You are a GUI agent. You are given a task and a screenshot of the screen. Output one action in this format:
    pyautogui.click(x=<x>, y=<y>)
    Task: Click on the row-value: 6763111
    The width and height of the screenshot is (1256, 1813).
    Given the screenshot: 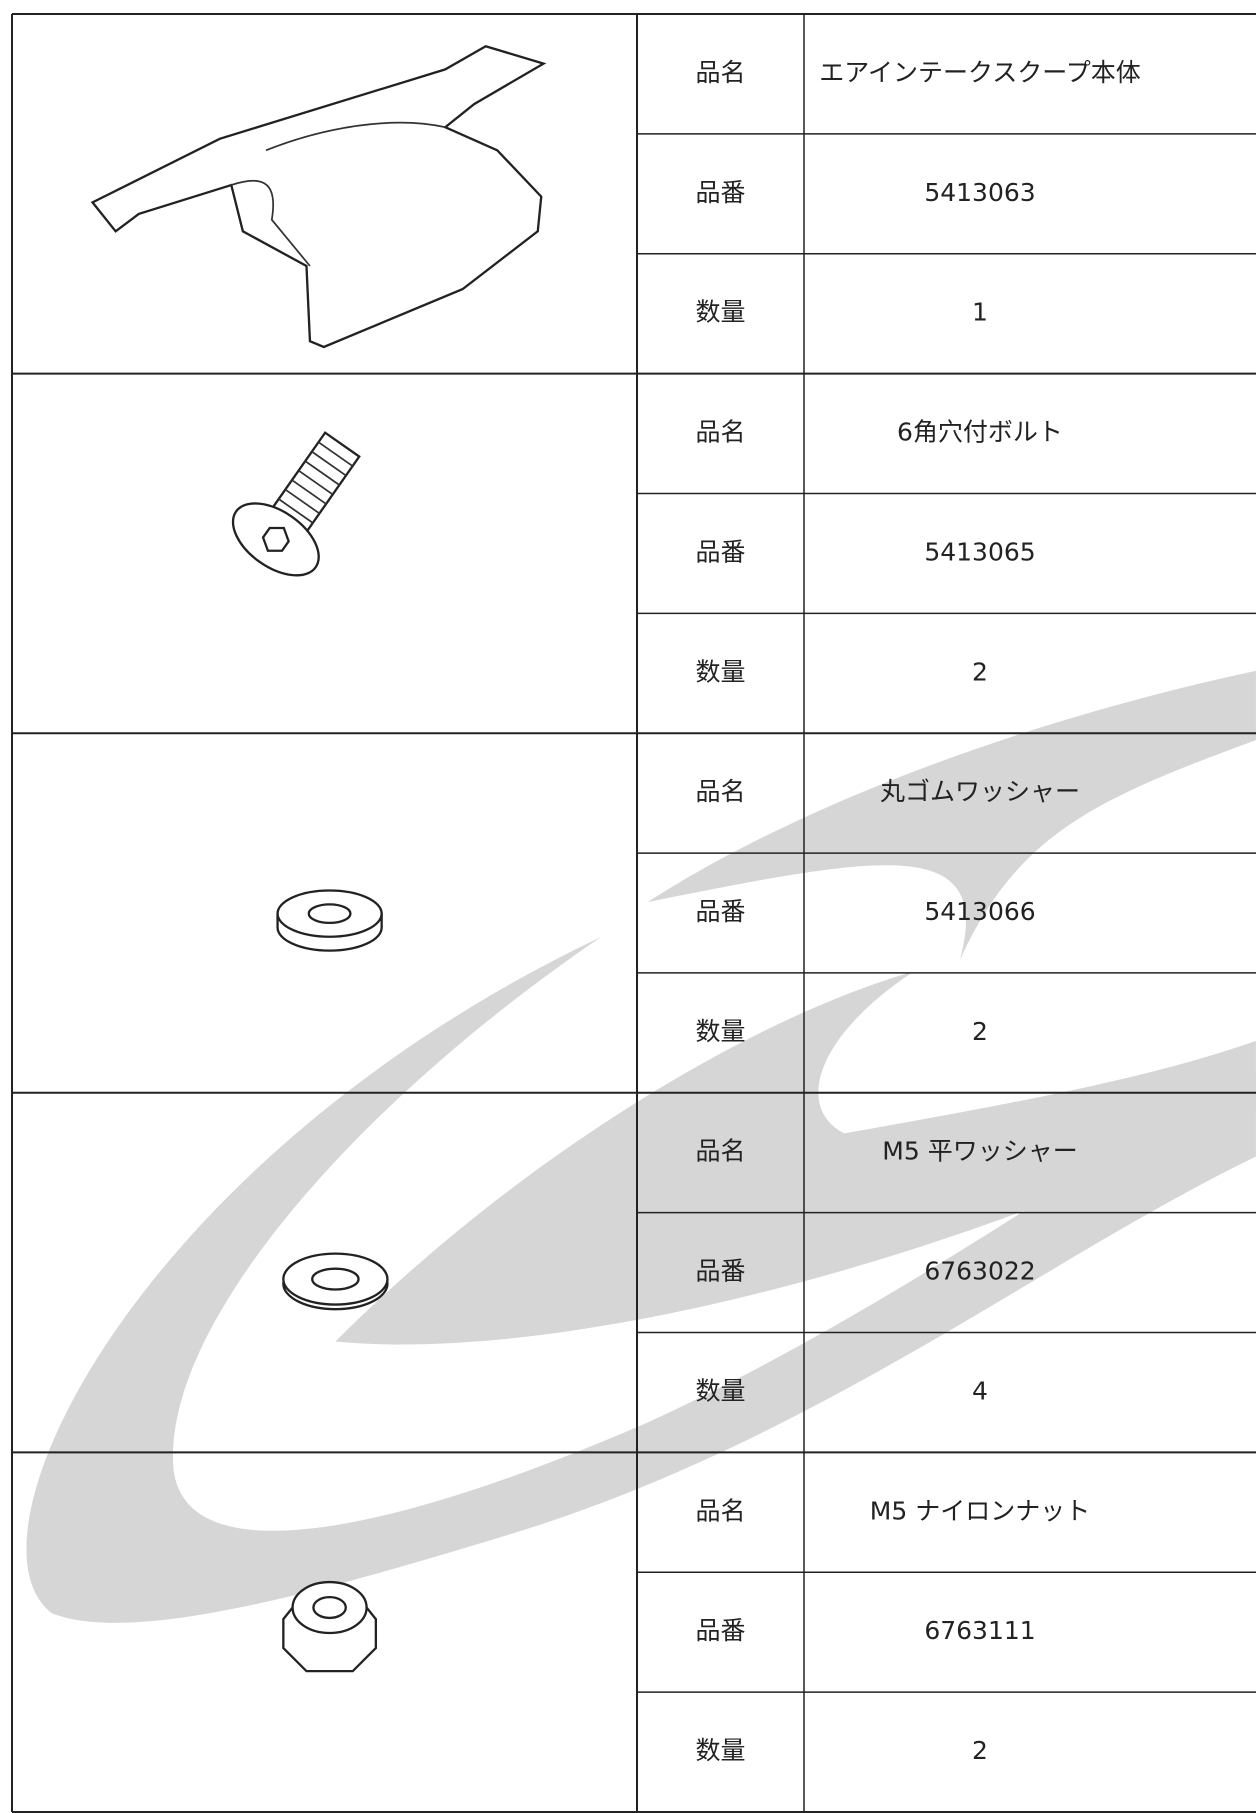 What is the action you would take?
    pyautogui.click(x=979, y=1630)
    